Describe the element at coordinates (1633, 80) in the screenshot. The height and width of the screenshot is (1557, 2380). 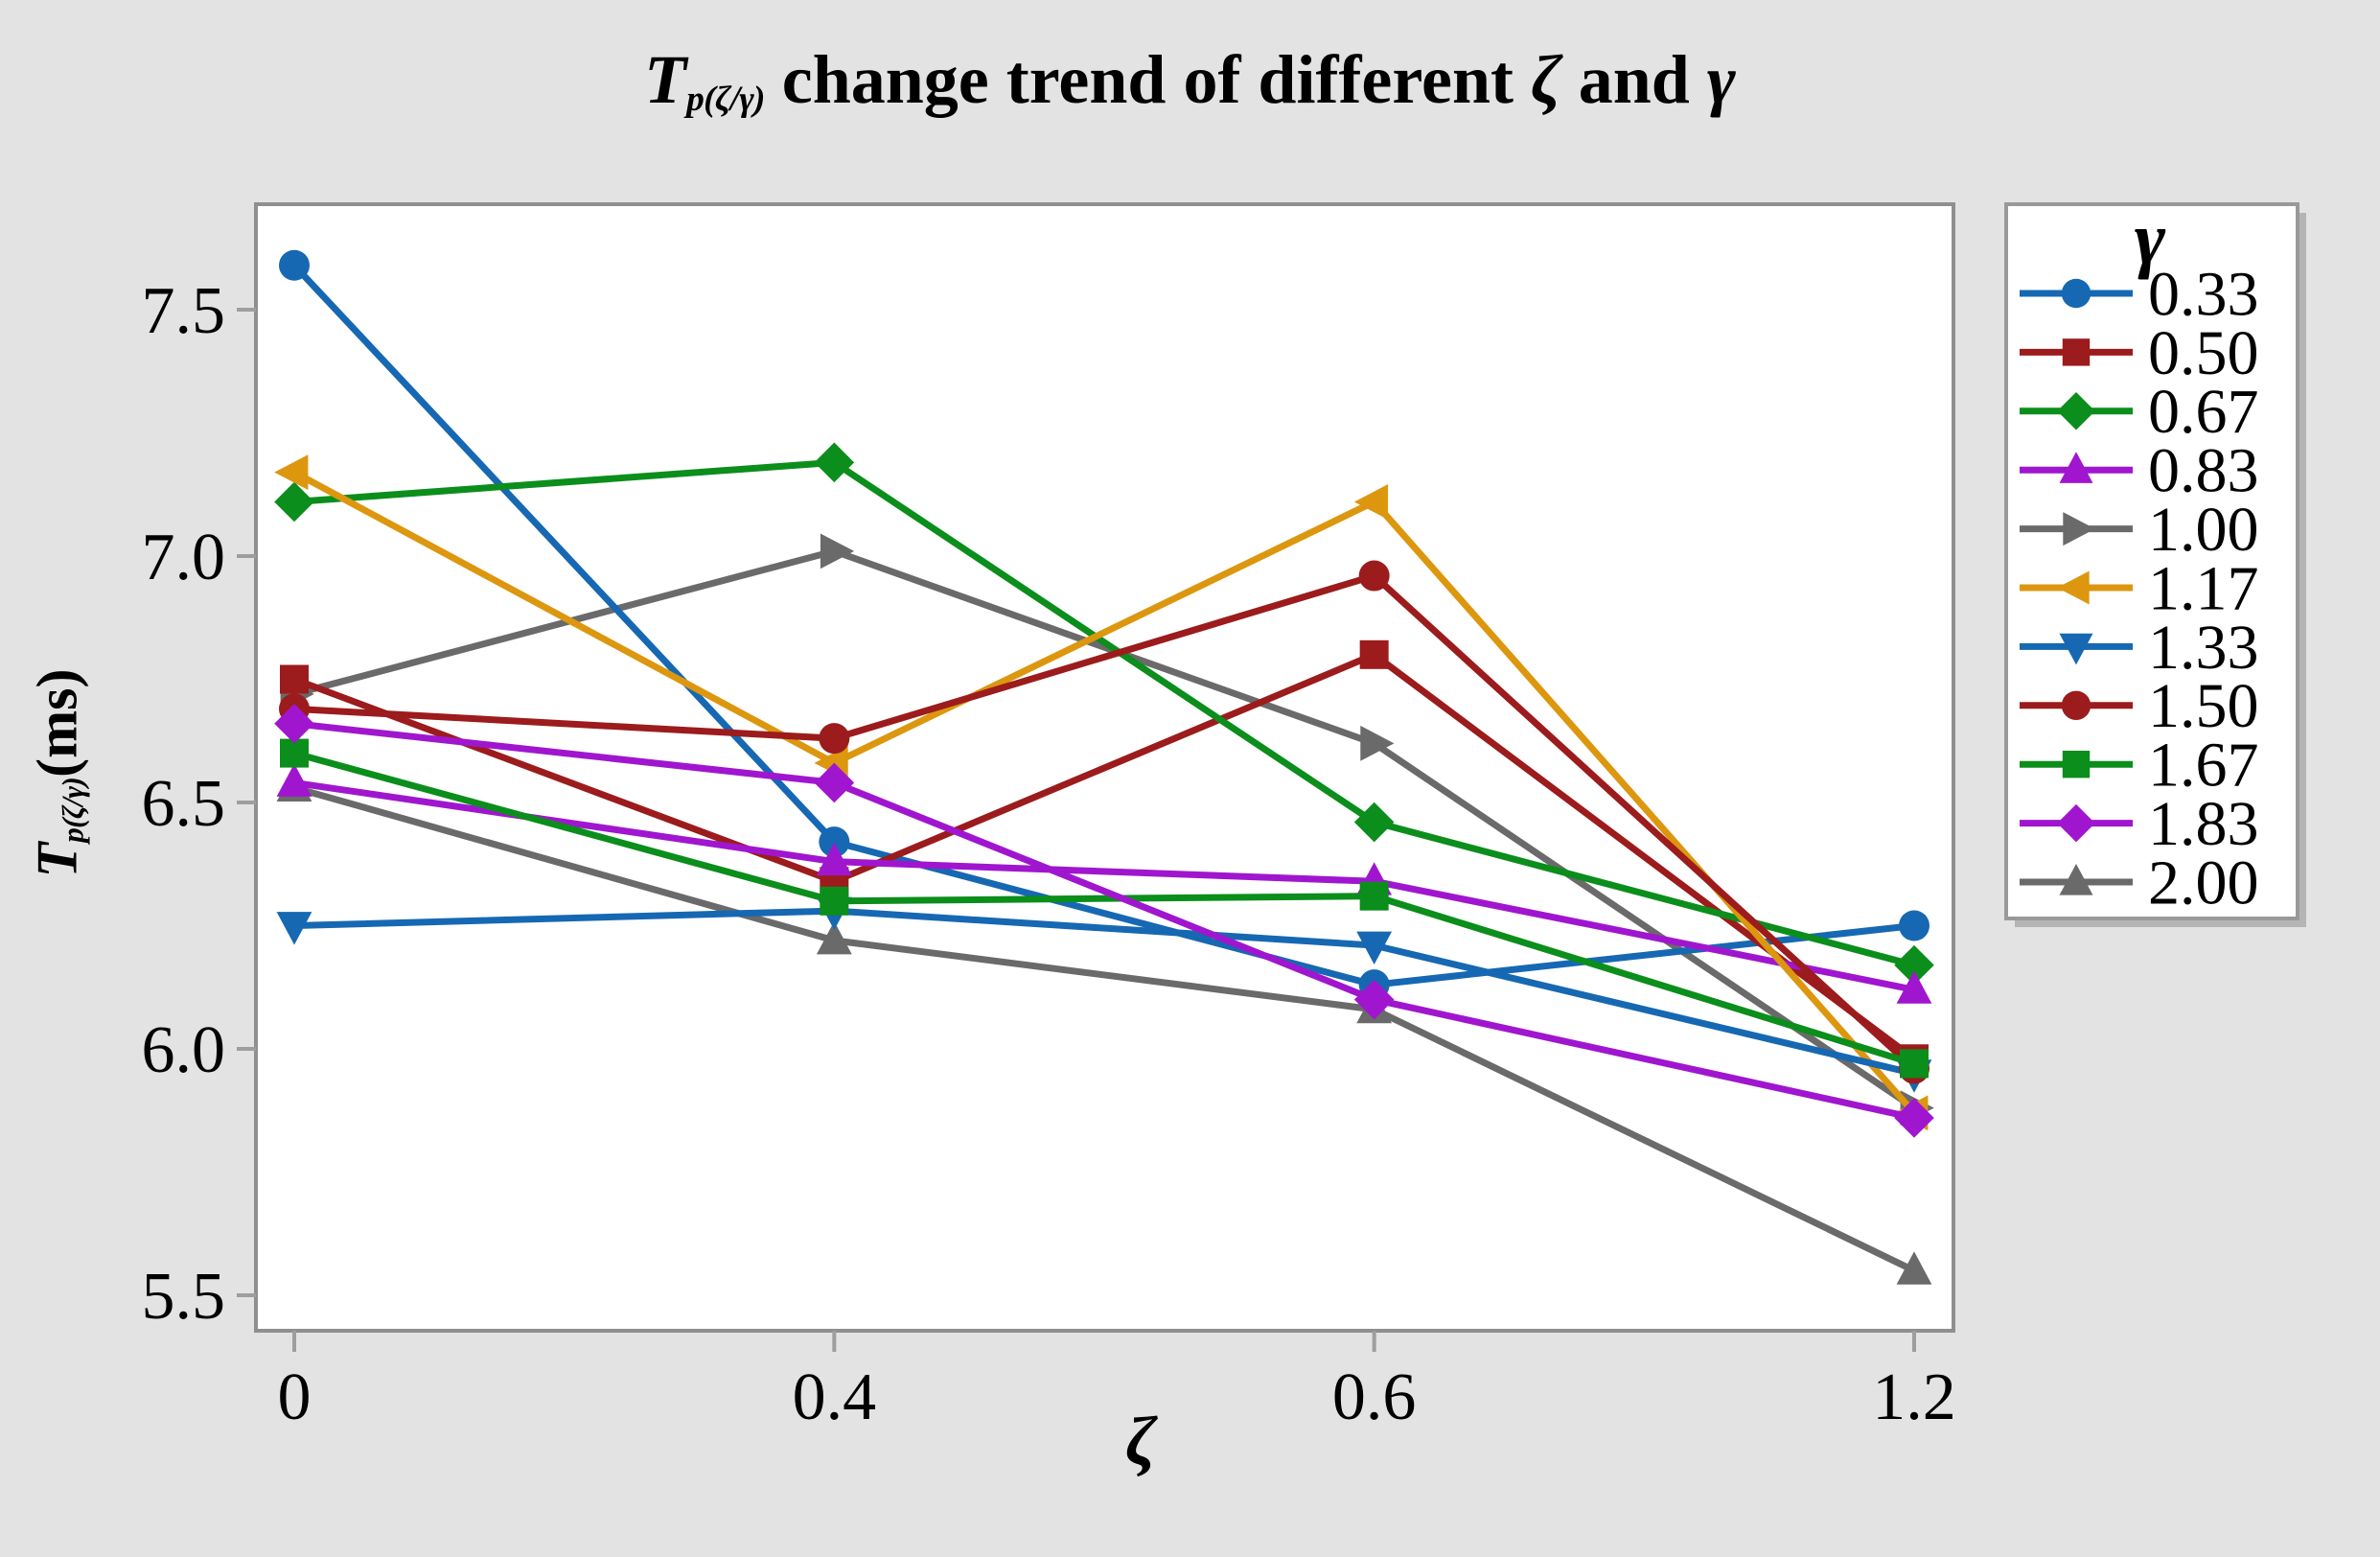
I see `title-and-text: and` at that location.